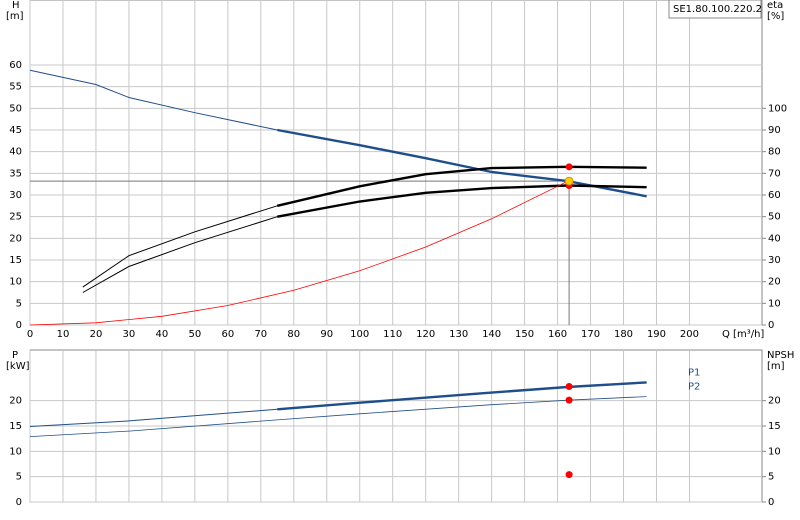 The height and width of the screenshot is (520, 800). What do you see at coordinates (96, 334) in the screenshot?
I see `x-tick-label: 20` at bounding box center [96, 334].